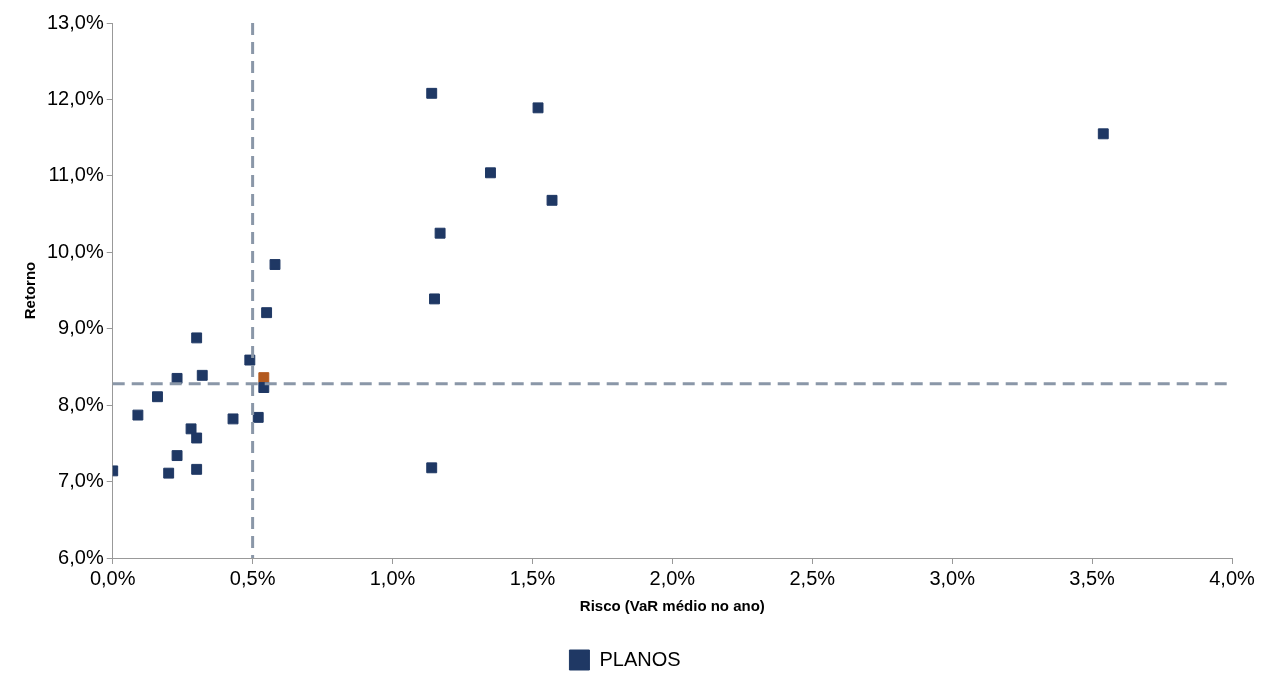  What do you see at coordinates (75, 21) in the screenshot?
I see `y-tick-label: 13,0%` at bounding box center [75, 21].